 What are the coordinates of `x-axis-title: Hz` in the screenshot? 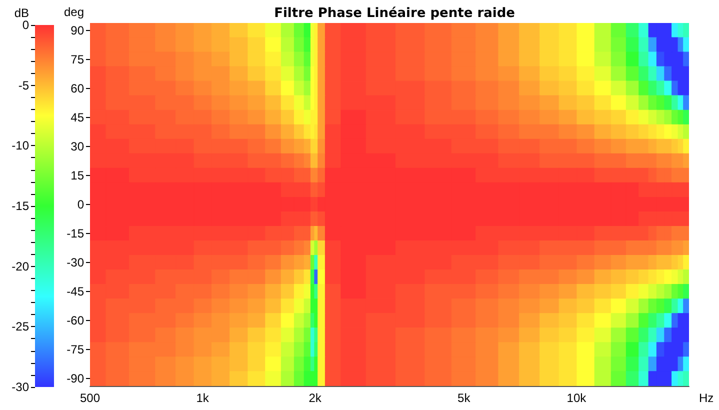 It's located at (706, 398).